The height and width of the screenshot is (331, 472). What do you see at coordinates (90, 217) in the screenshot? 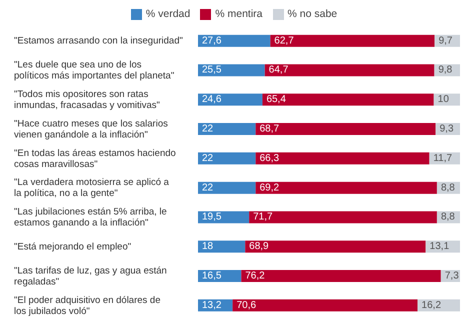
I see `y-tick-label: "Las jubilaciones están 5% arriba, le estamos ganando a la inflación"` at bounding box center [90, 217].